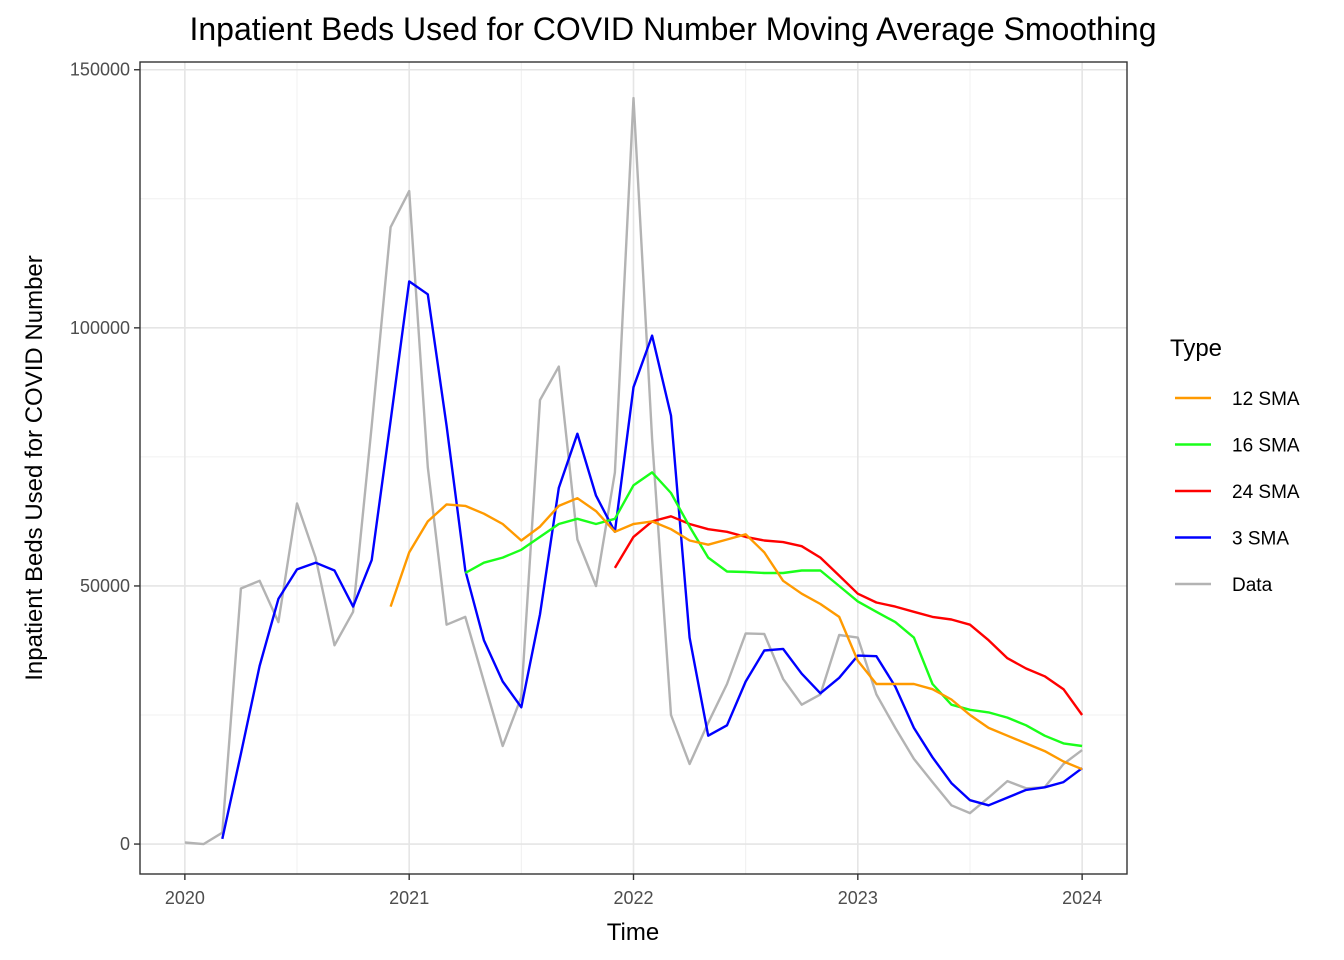 The image size is (1344, 960). Describe the element at coordinates (185, 898) in the screenshot. I see `x-tick-label: 2020` at that location.